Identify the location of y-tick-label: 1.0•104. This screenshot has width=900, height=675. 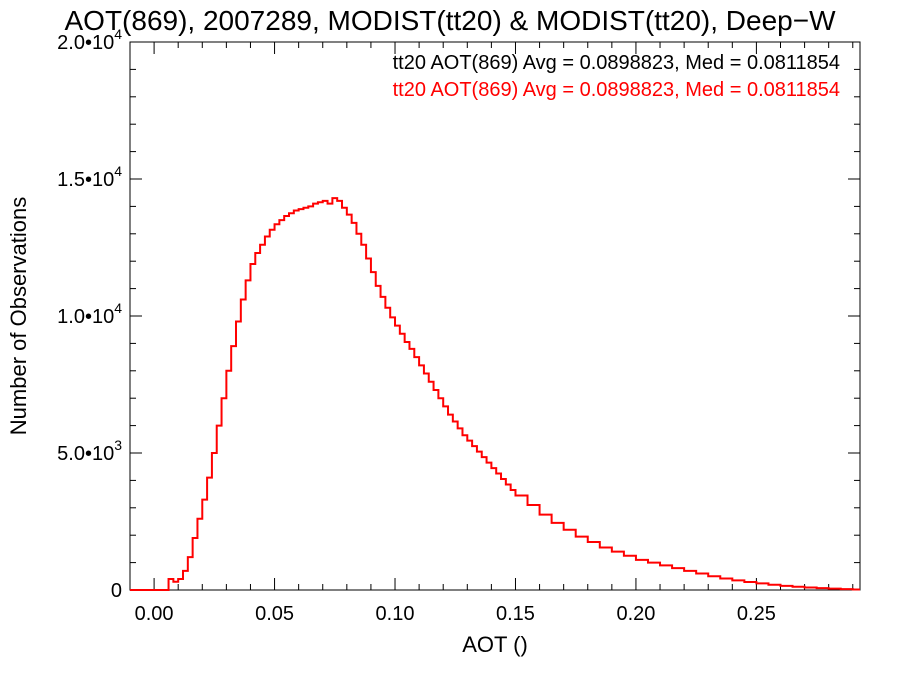
(89, 314).